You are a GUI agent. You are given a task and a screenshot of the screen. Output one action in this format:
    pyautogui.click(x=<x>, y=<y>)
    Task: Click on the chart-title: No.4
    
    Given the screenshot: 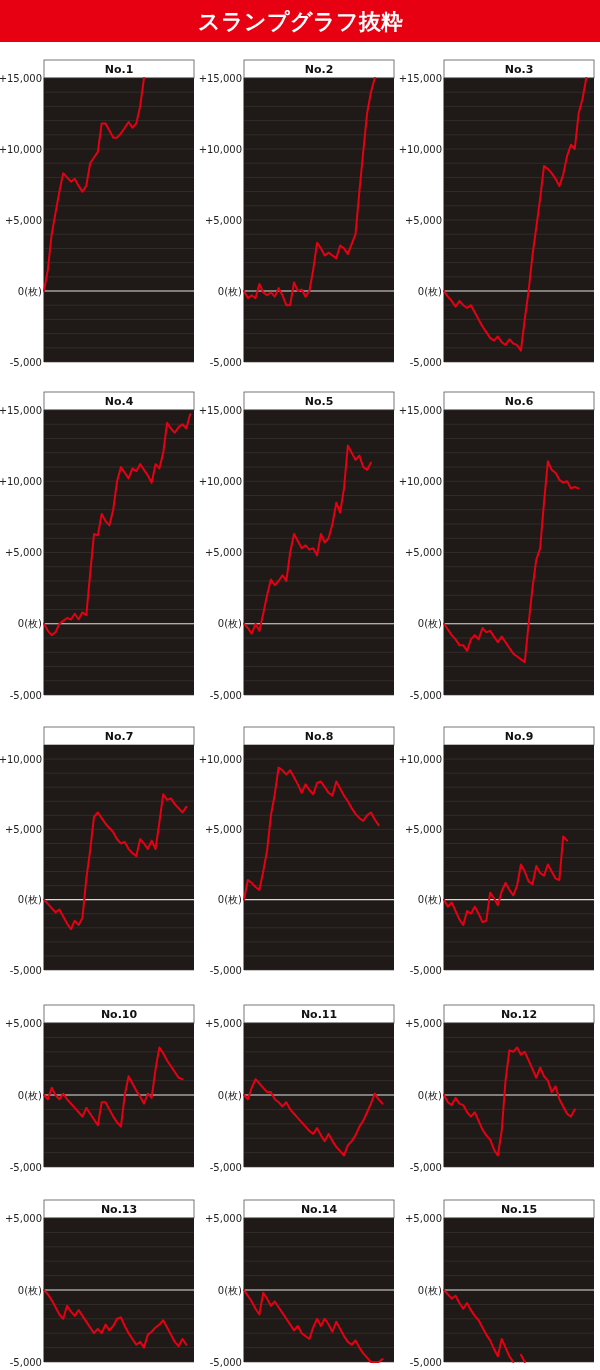 What is the action you would take?
    pyautogui.click(x=119, y=401)
    